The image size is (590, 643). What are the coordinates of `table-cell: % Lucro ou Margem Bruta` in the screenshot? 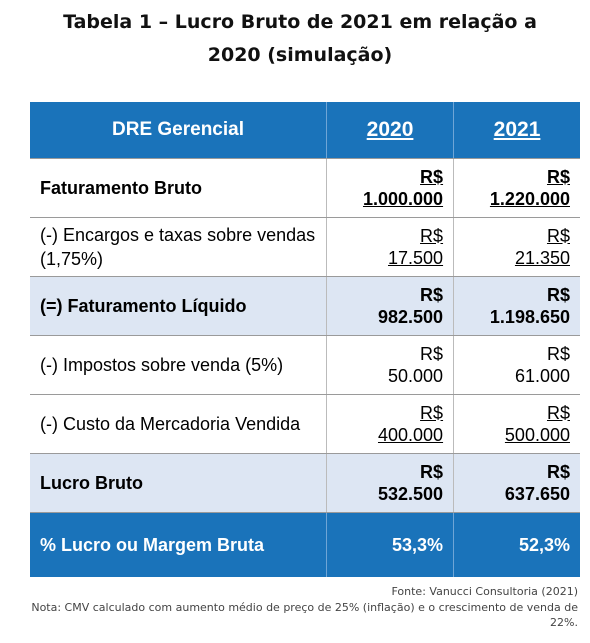 It's located at (152, 544).